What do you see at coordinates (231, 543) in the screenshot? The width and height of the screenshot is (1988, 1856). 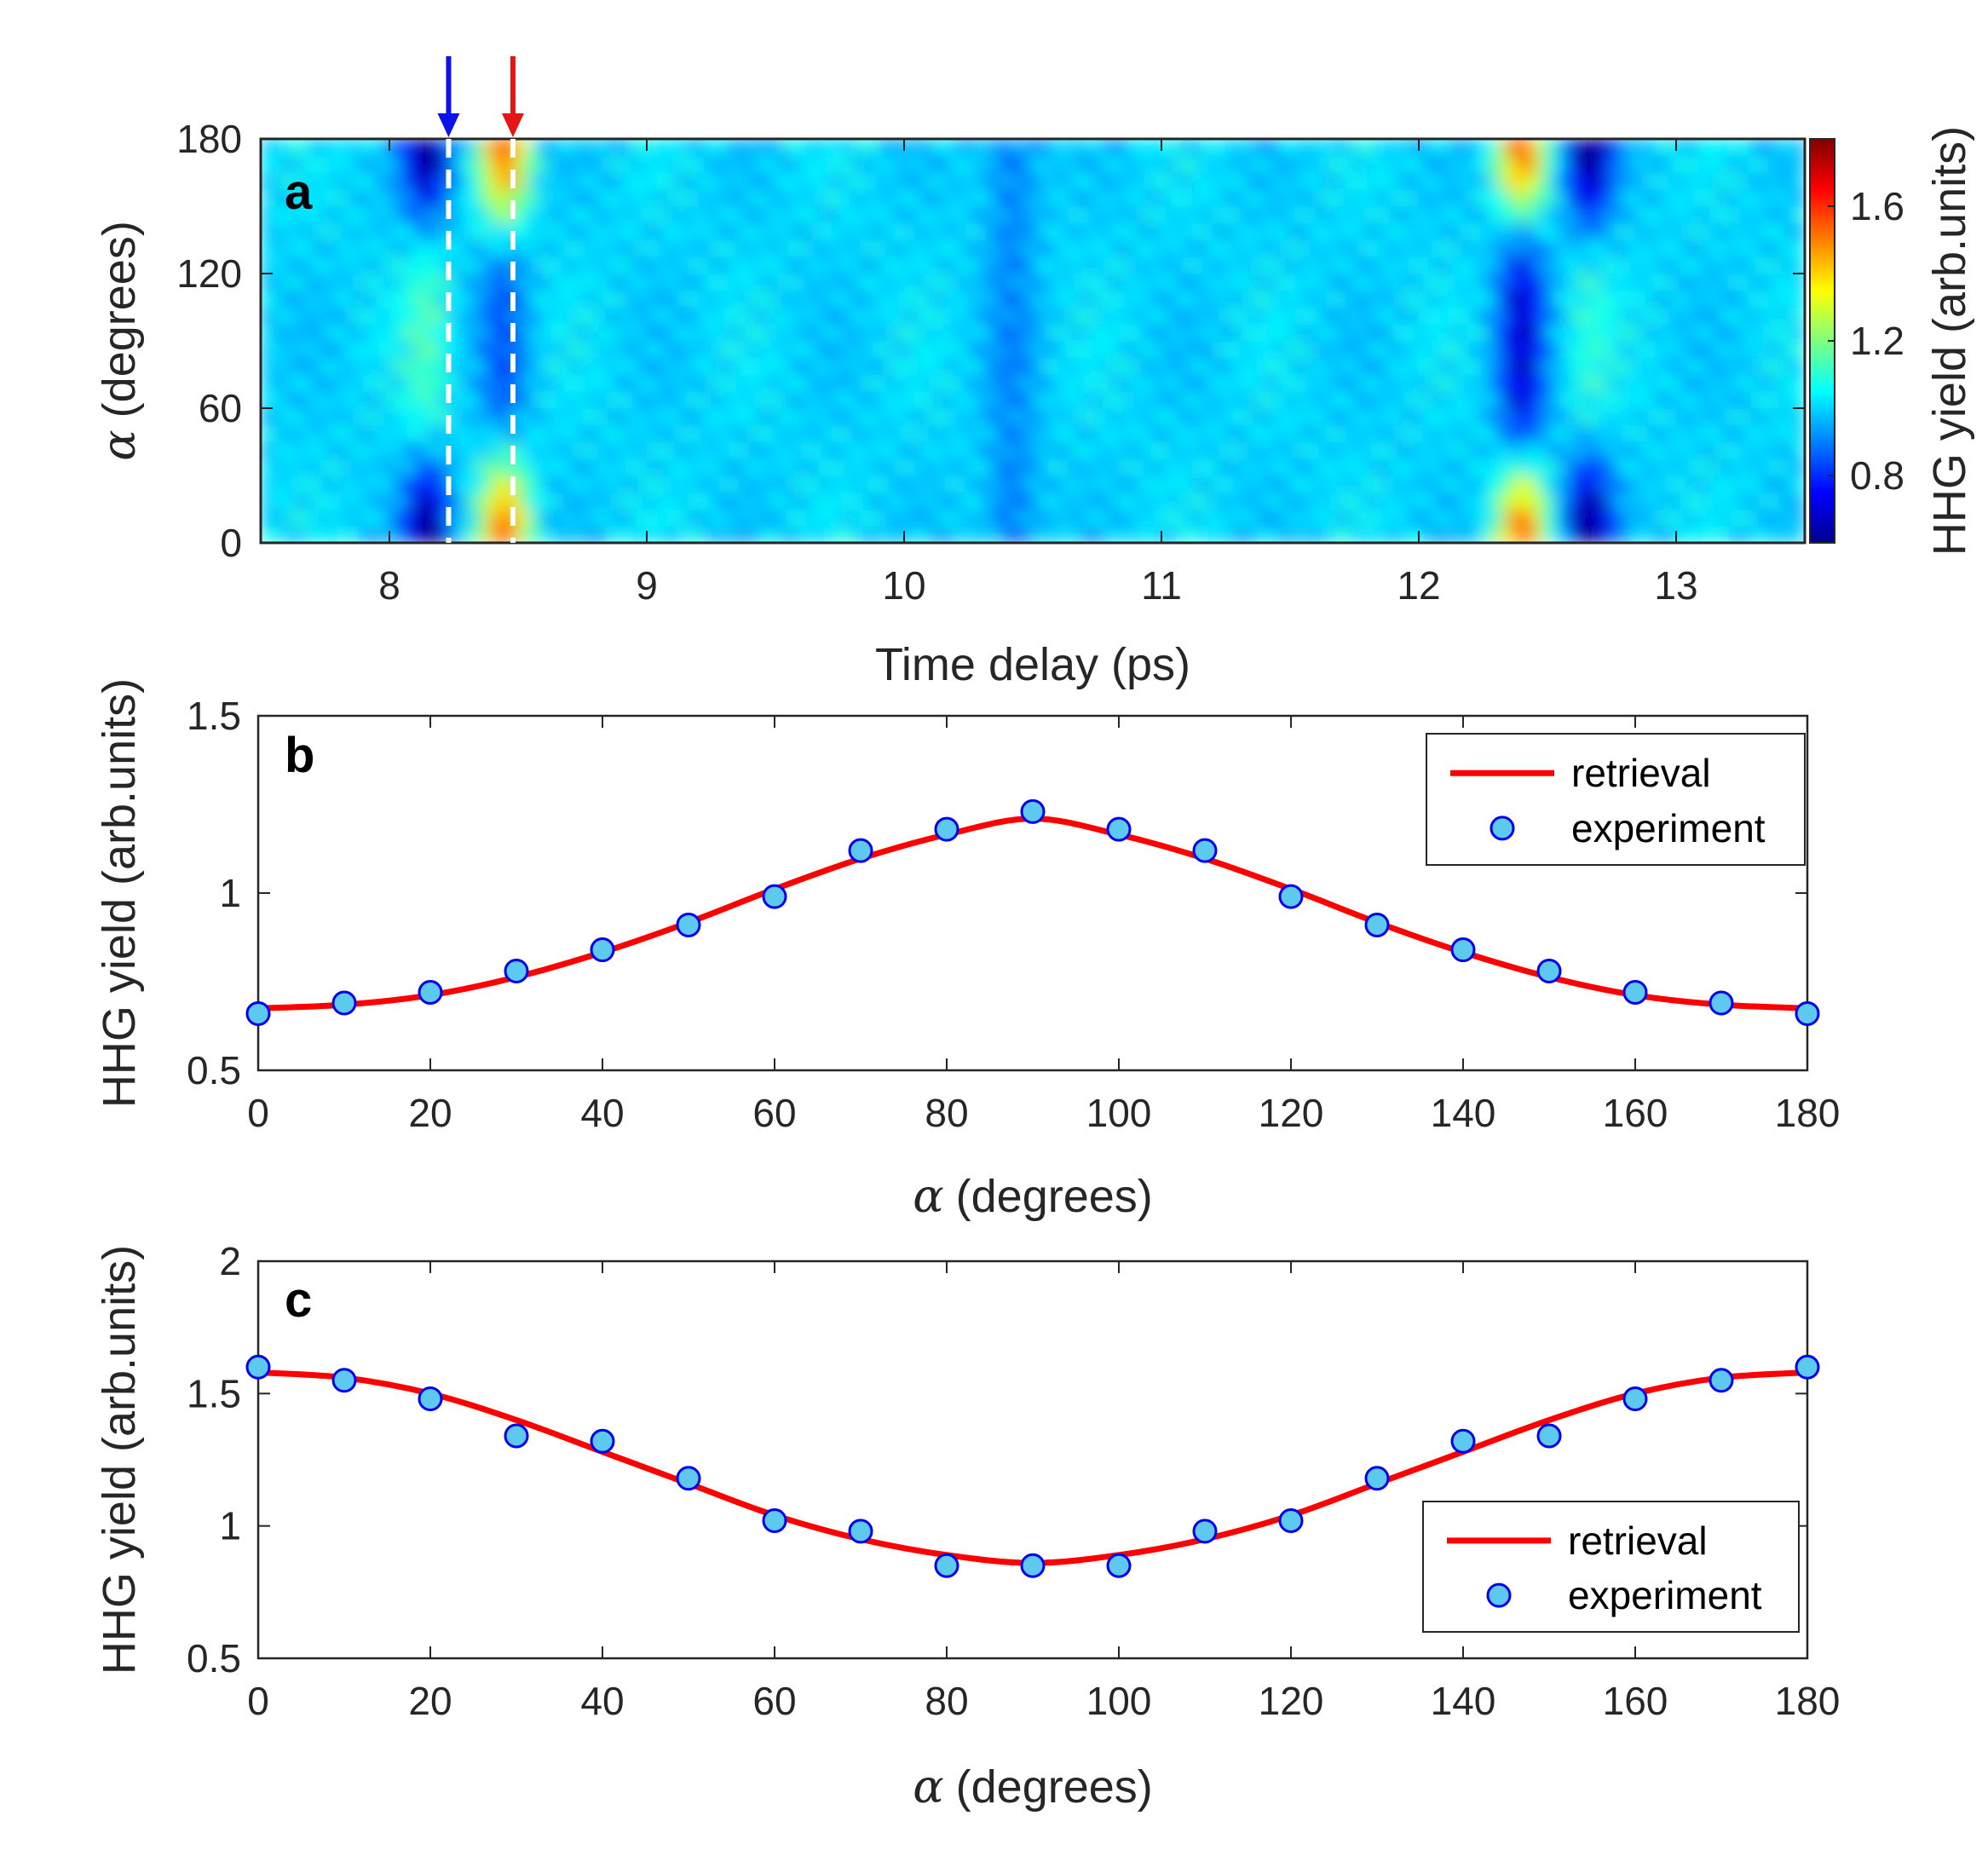 I see `y-tick-label: 0` at bounding box center [231, 543].